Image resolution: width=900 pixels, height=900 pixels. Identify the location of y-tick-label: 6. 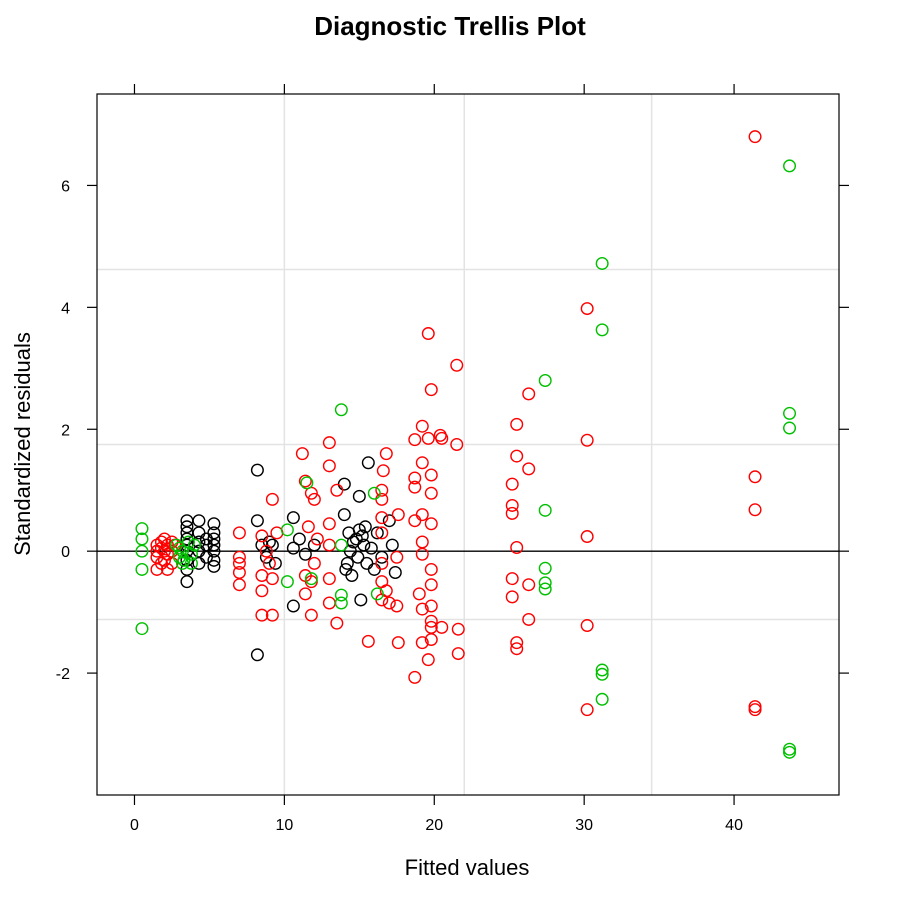
(65, 186).